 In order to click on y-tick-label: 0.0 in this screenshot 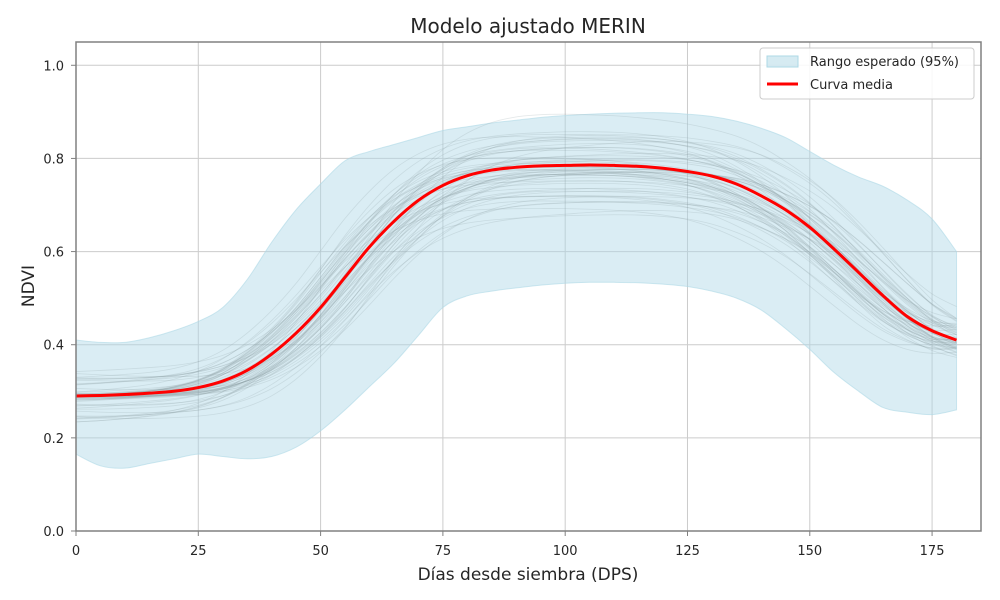, I will do `click(53, 532)`.